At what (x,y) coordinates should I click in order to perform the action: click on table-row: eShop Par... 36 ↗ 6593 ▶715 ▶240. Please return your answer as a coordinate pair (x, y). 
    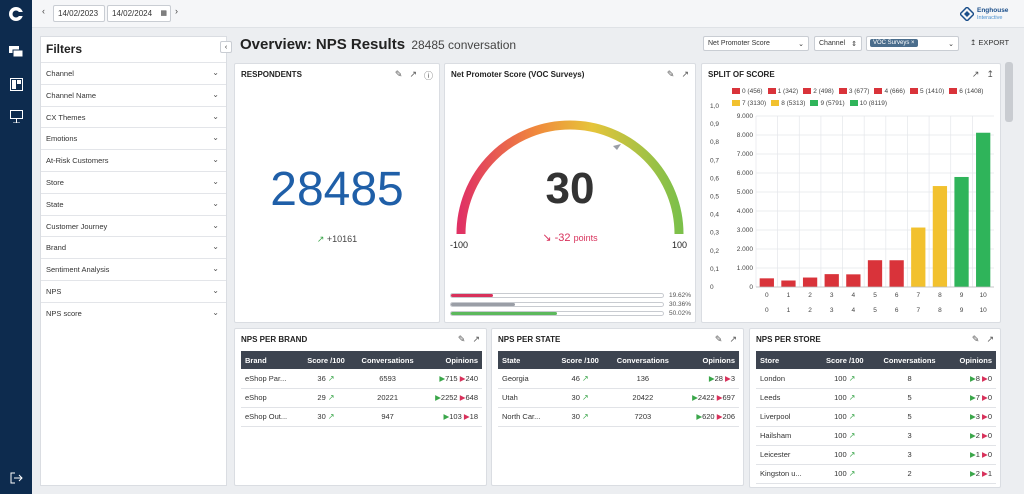
    Looking at the image, I should click on (361, 379).